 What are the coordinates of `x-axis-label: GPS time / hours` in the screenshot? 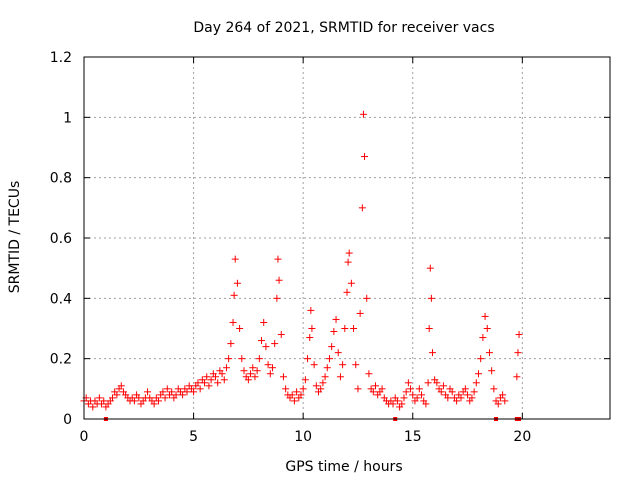 It's located at (343, 467).